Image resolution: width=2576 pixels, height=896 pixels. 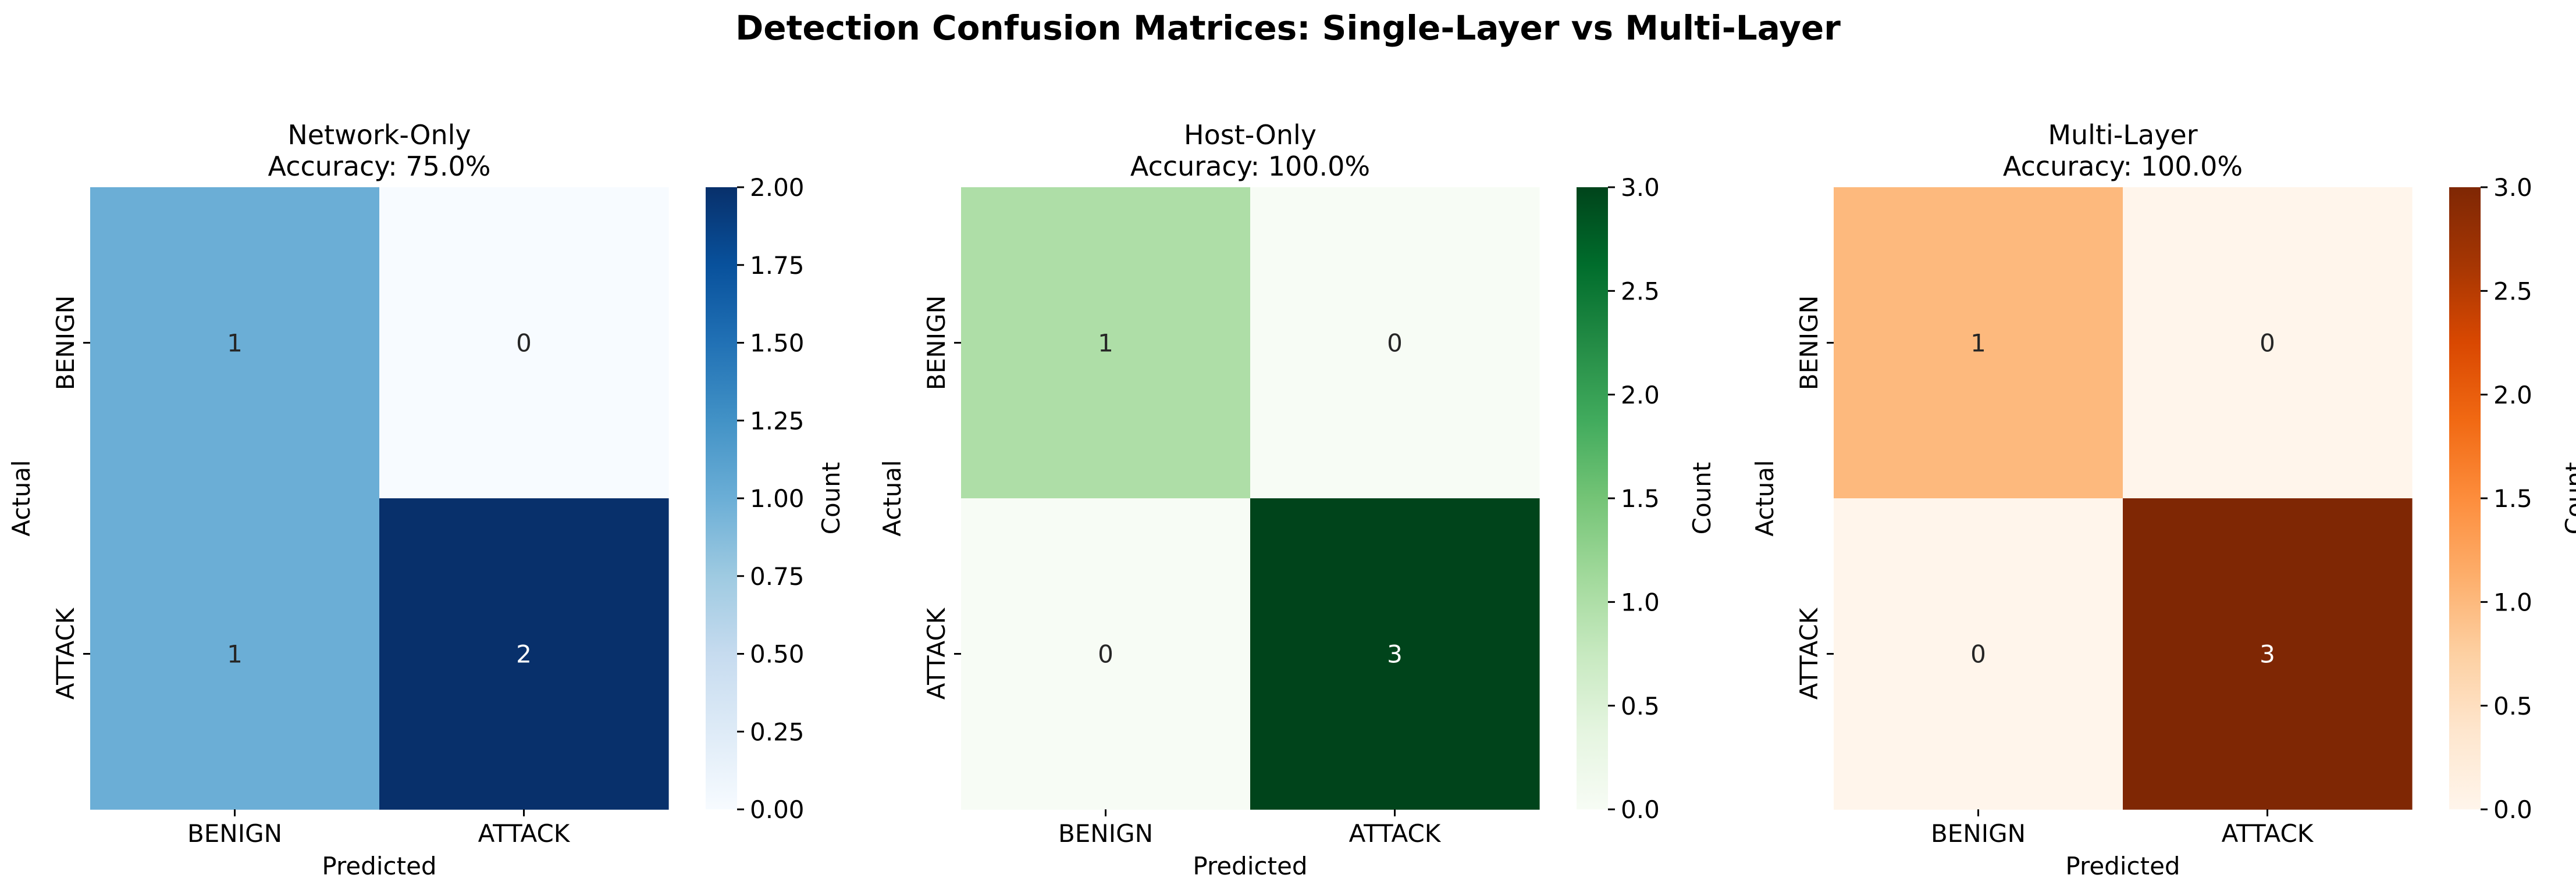 I want to click on colorbar-tick-label: 1.00, so click(x=777, y=499).